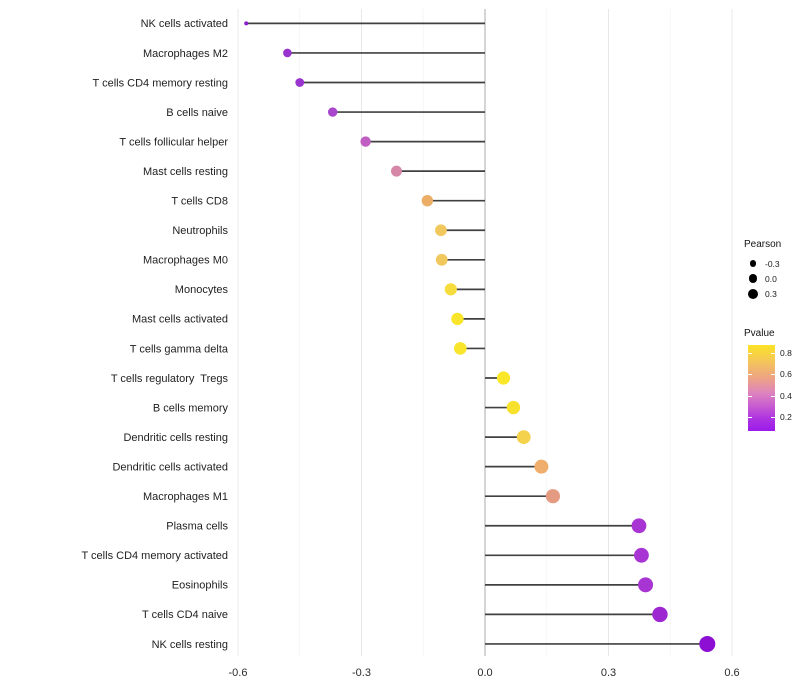 Image resolution: width=800 pixels, height=700 pixels. What do you see at coordinates (184, 24) in the screenshot?
I see `y-axis-label: NK cells activated` at bounding box center [184, 24].